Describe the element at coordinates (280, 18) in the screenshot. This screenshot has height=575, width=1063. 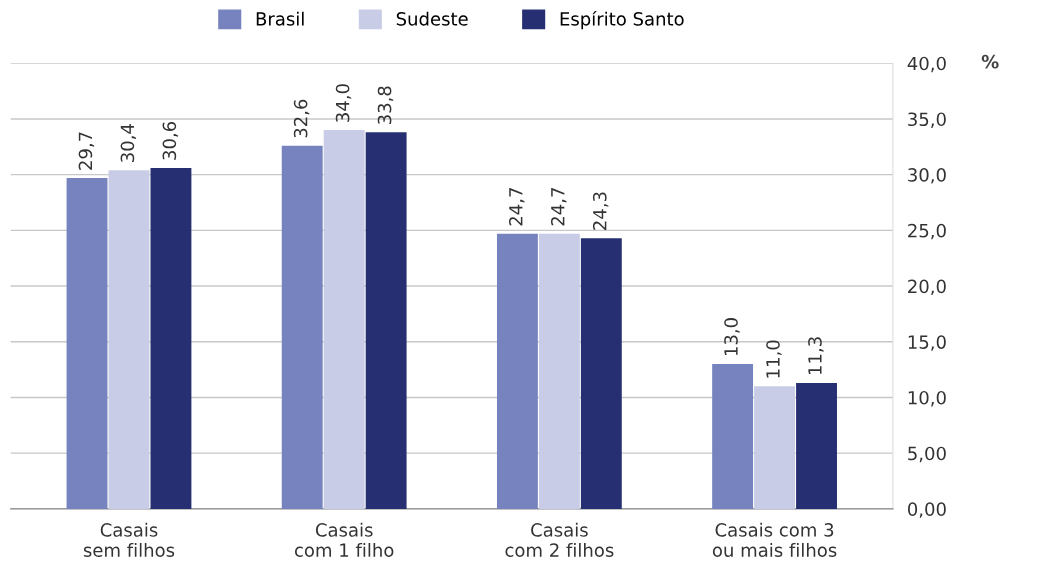
I see `legend-label: Brasil` at that location.